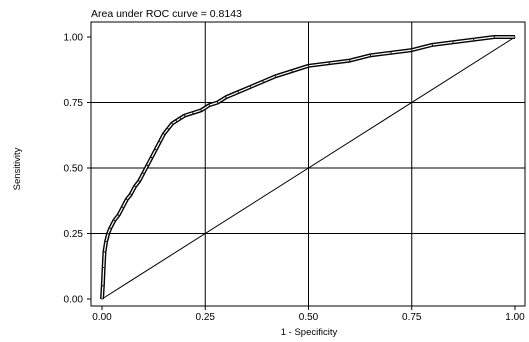 This screenshot has height=342, width=529. What do you see at coordinates (515, 317) in the screenshot?
I see `x-tick-label: 1.00` at bounding box center [515, 317].